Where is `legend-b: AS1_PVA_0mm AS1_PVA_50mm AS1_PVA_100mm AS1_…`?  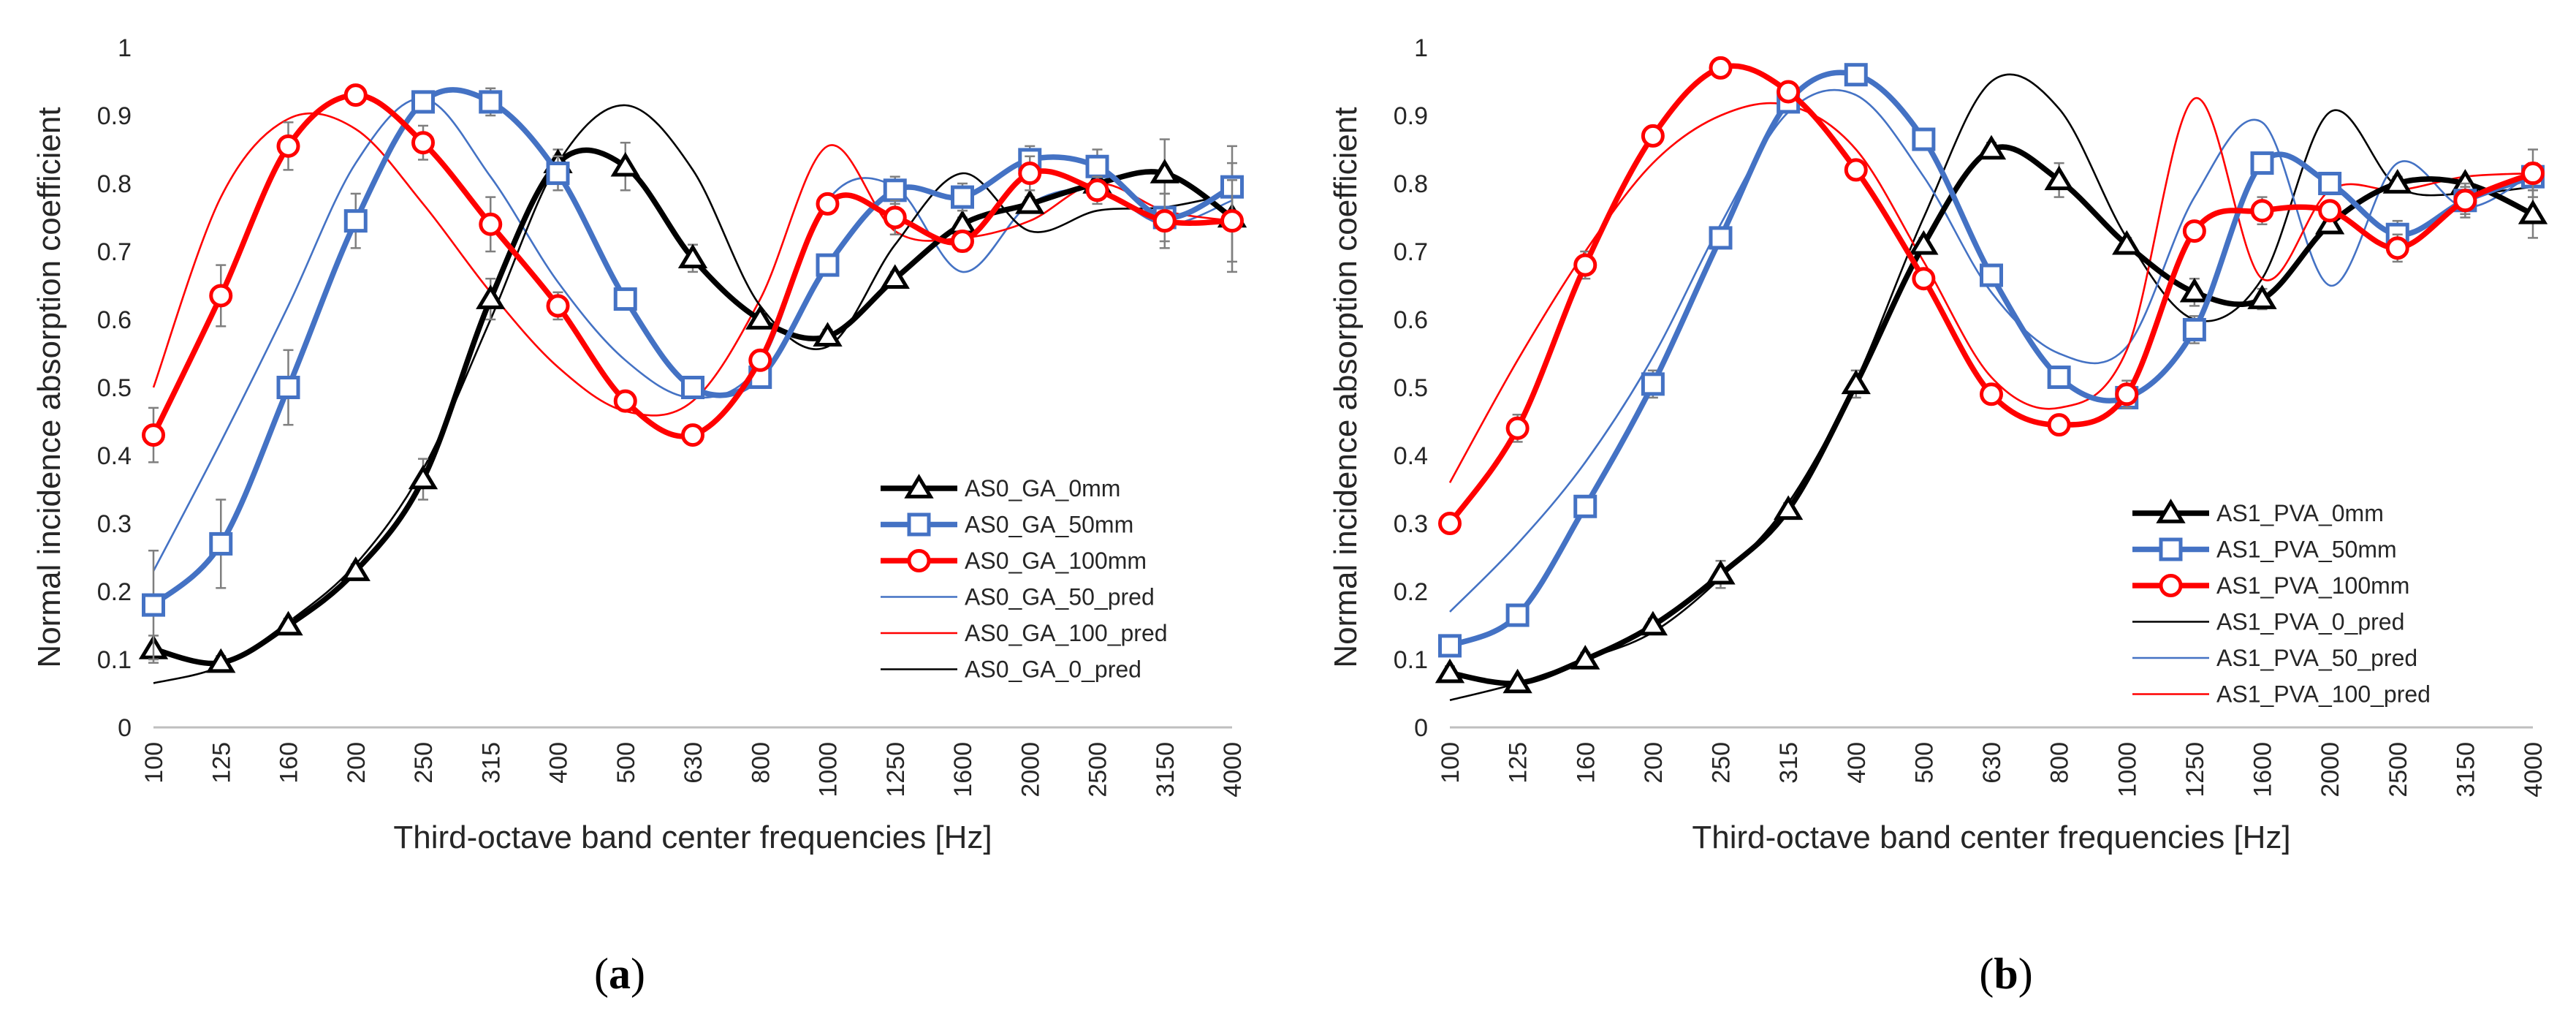 legend-b: AS1_PVA_0mm AS1_PVA_50mm AS1_PVA_100mm AS1_… is located at coordinates (2282, 603).